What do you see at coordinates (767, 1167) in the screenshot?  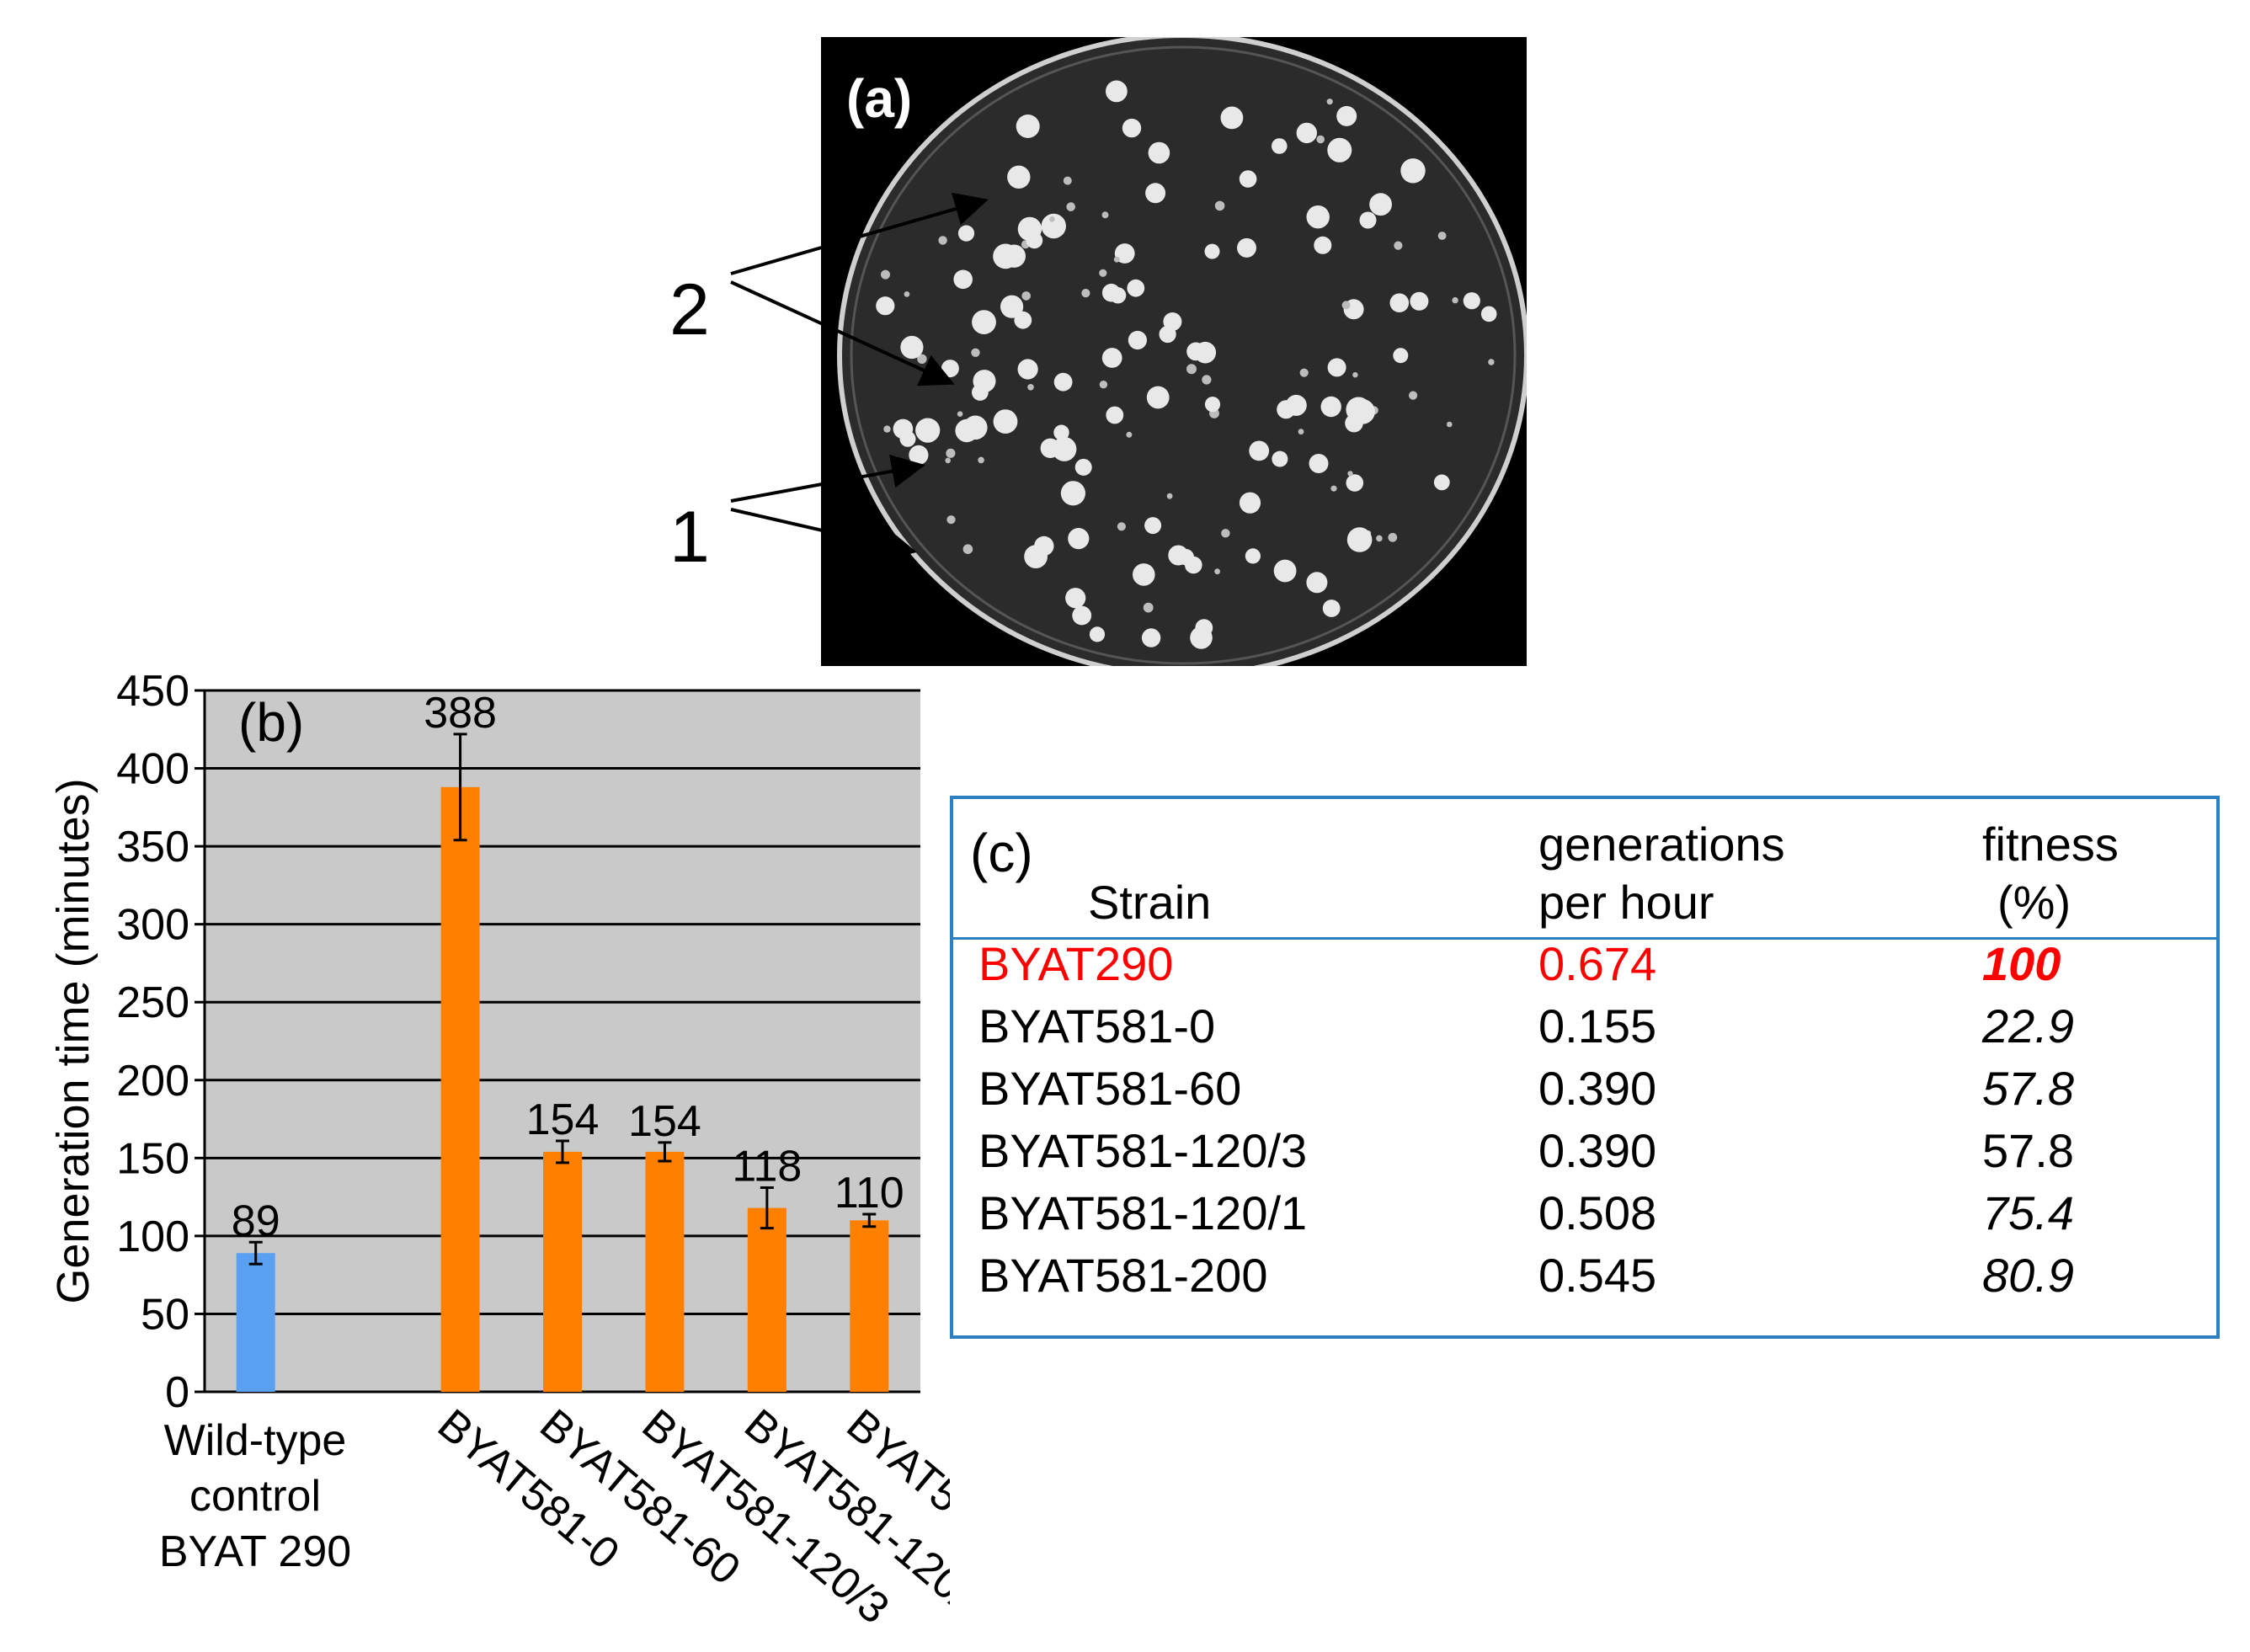 I see `data-label: 118` at bounding box center [767, 1167].